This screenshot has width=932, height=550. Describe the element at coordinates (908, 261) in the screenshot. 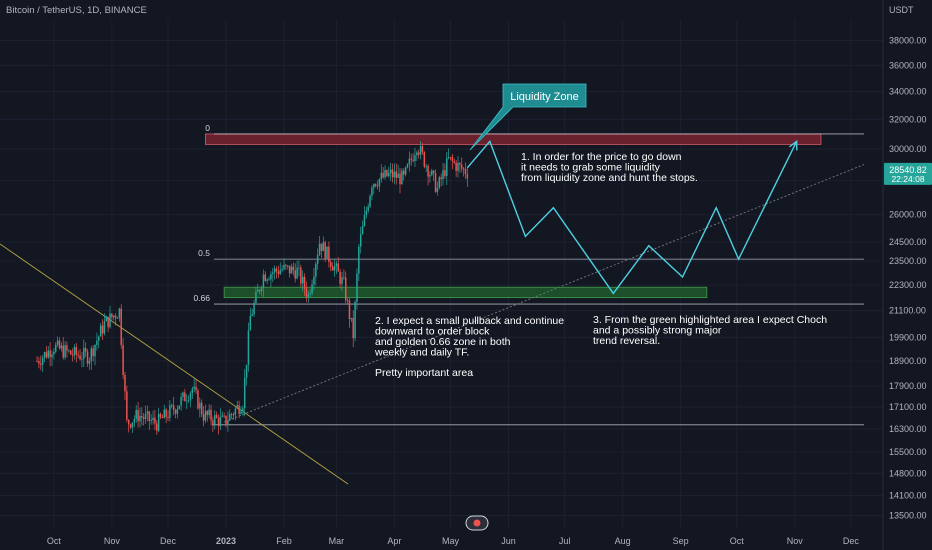

I see `y-tick-label: 23500.00` at that location.